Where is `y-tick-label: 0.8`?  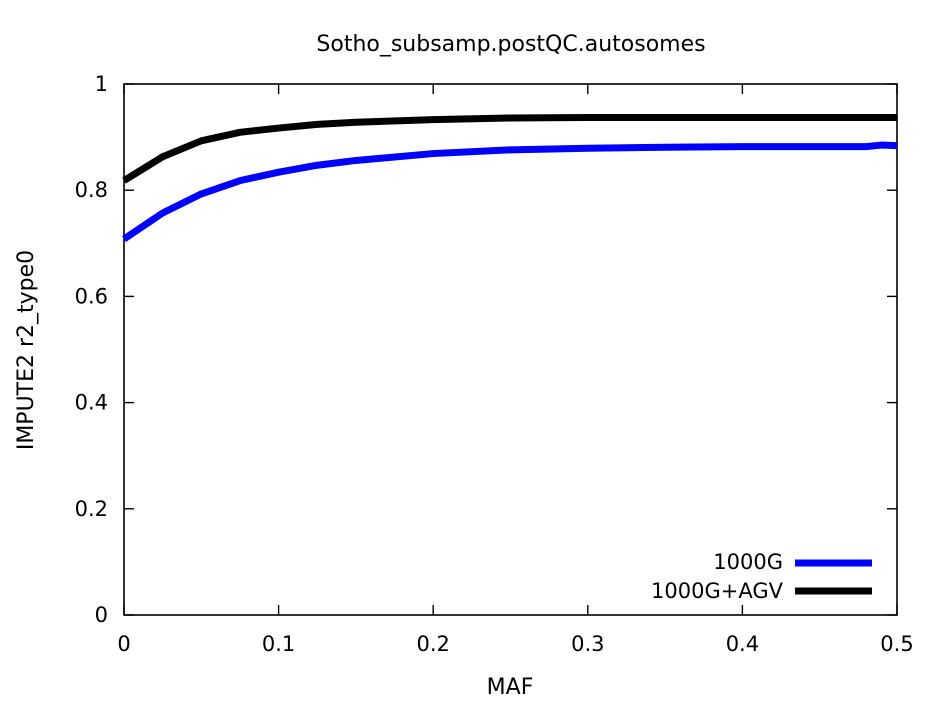
y-tick-label: 0.8 is located at coordinates (91, 190).